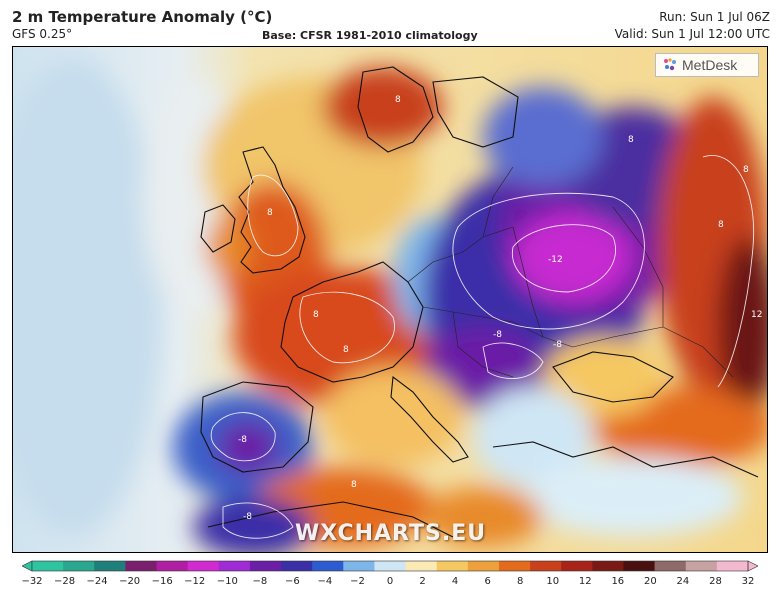  I want to click on finland-outline, so click(475, 112).